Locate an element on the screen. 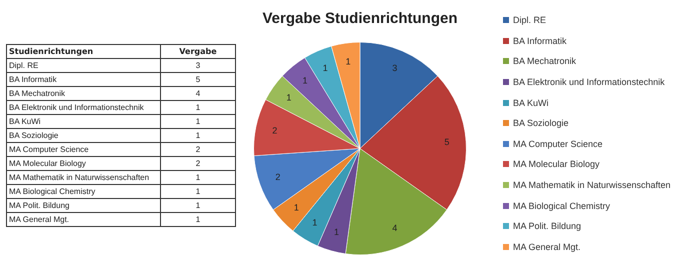 The height and width of the screenshot is (269, 696). legend-label: MA General Mgt. is located at coordinates (547, 247).